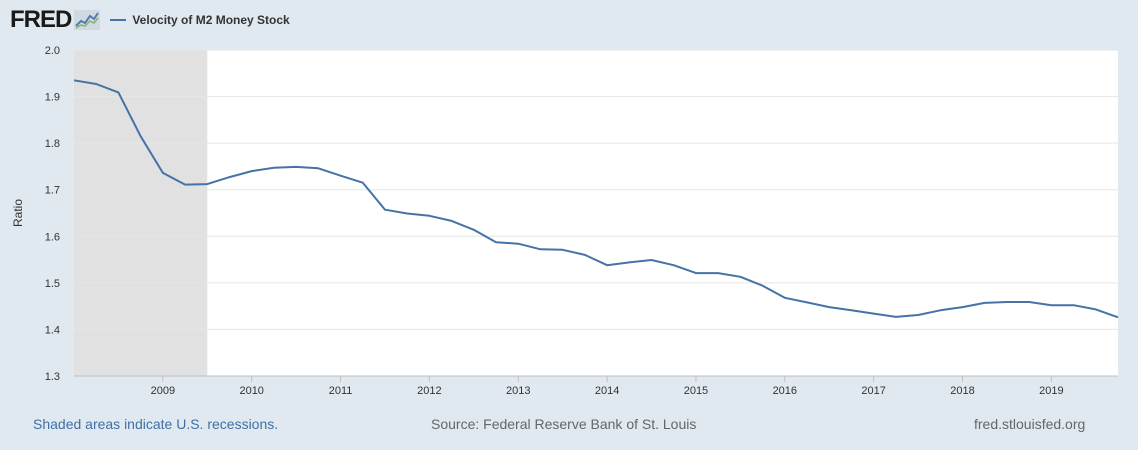 The width and height of the screenshot is (1138, 450). Describe the element at coordinates (341, 391) in the screenshot. I see `x-tick-label: 2011` at that location.